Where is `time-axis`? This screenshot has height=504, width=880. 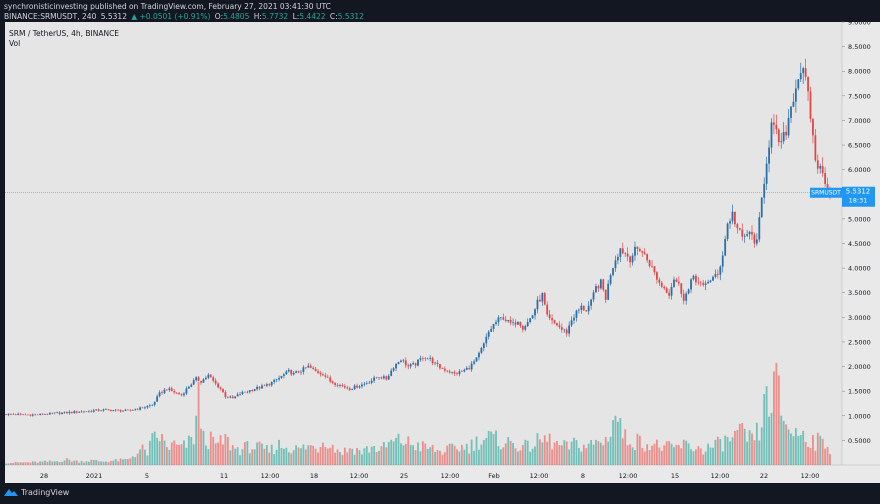
time-axis is located at coordinates (442, 474).